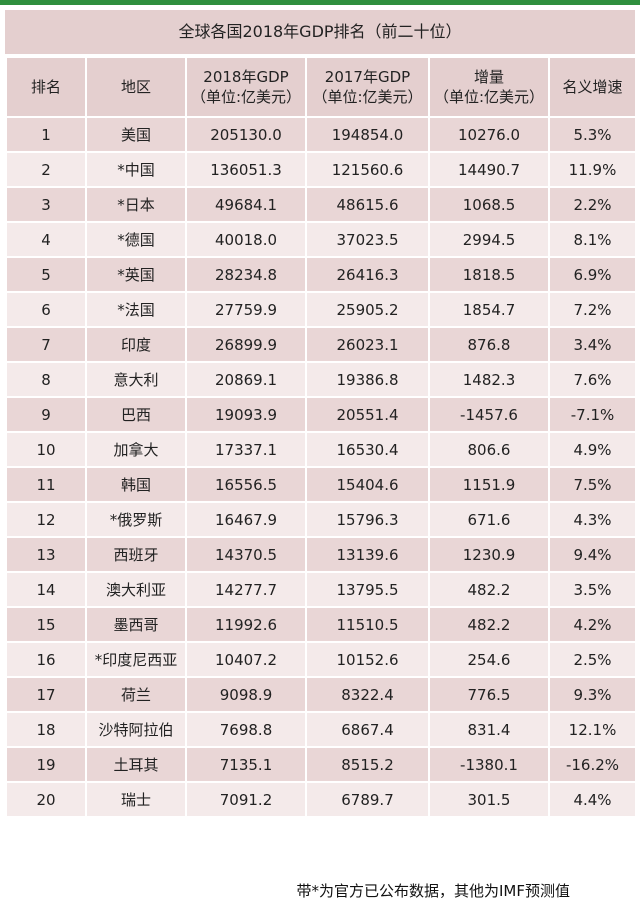  What do you see at coordinates (136, 87) in the screenshot?
I see `header-region: 地区` at bounding box center [136, 87].